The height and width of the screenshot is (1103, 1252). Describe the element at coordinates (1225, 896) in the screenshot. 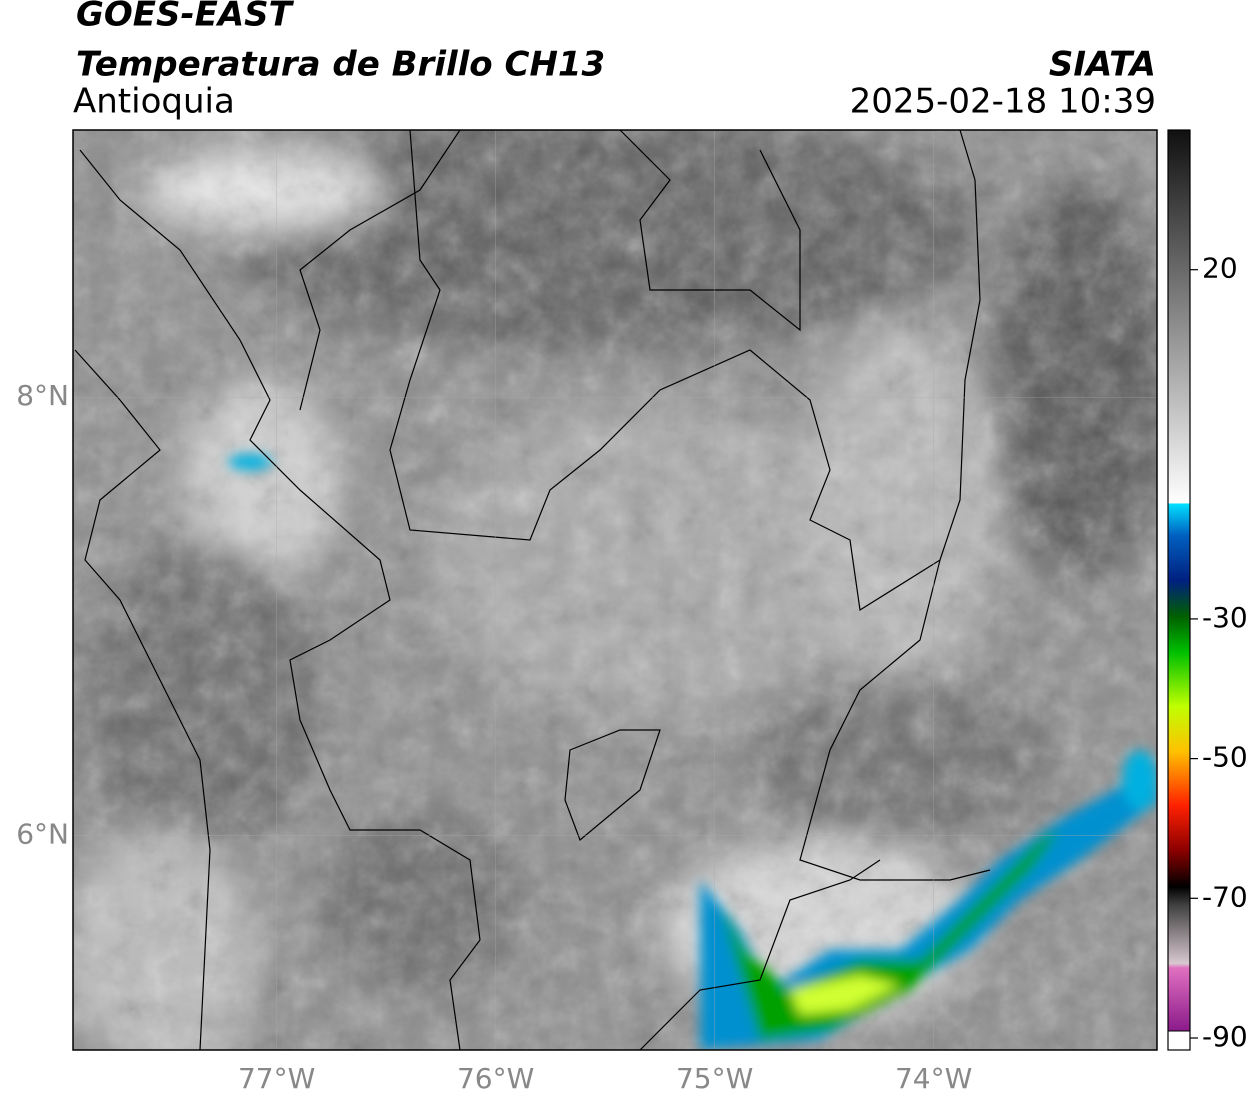

I see `colorbar-tick-label: -70` at that location.